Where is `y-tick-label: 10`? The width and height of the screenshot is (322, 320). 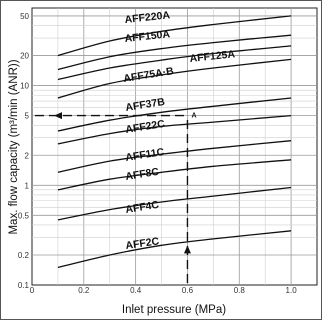 y-tick-label: 10 is located at coordinates (24, 86).